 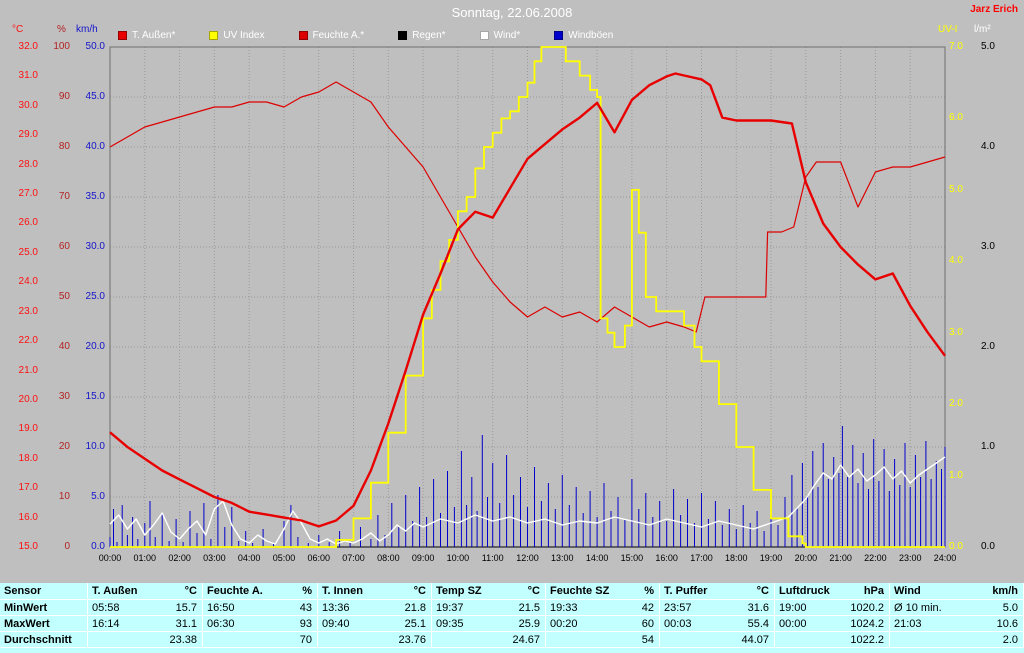 I want to click on x-tick-label: 14:00, so click(x=597, y=558).